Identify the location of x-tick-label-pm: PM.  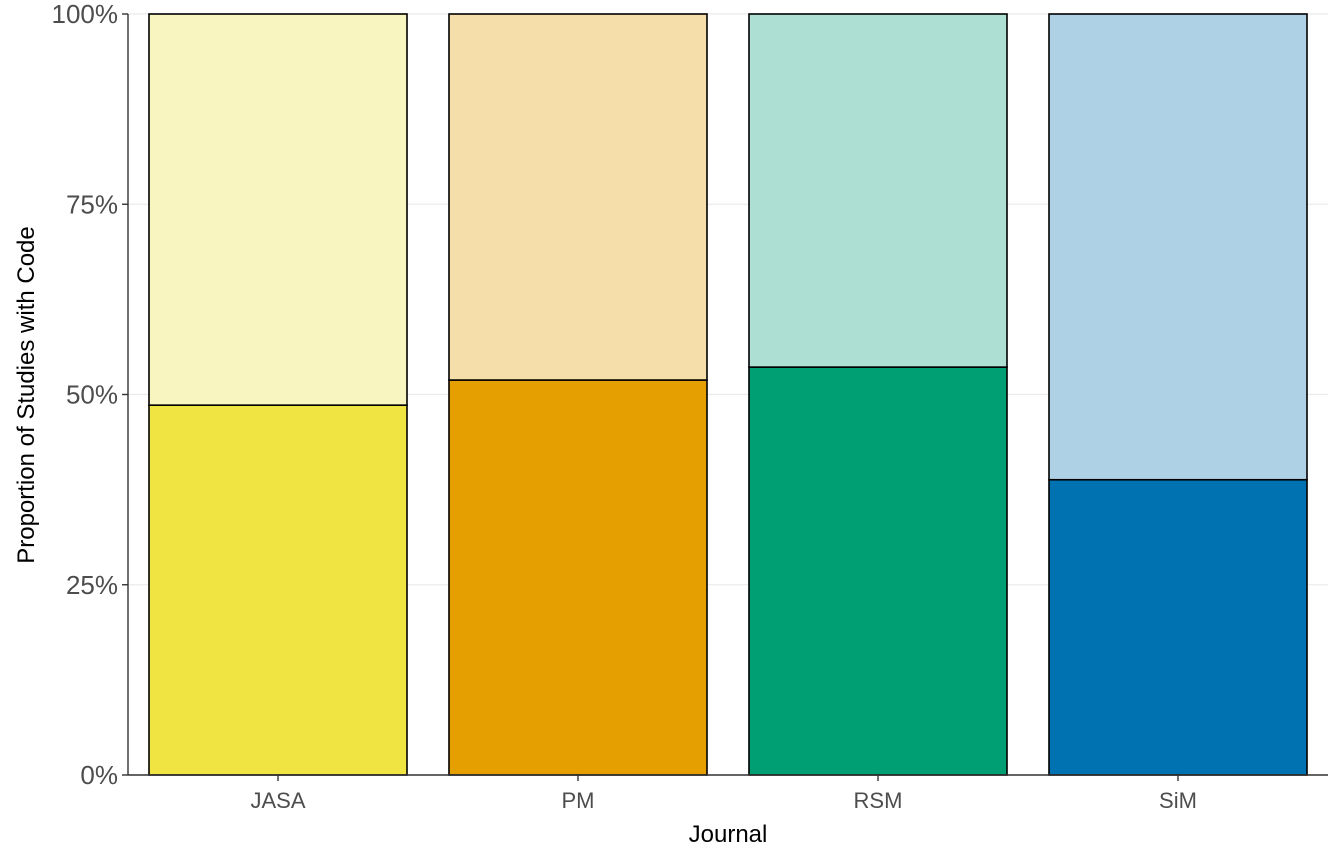
(578, 800).